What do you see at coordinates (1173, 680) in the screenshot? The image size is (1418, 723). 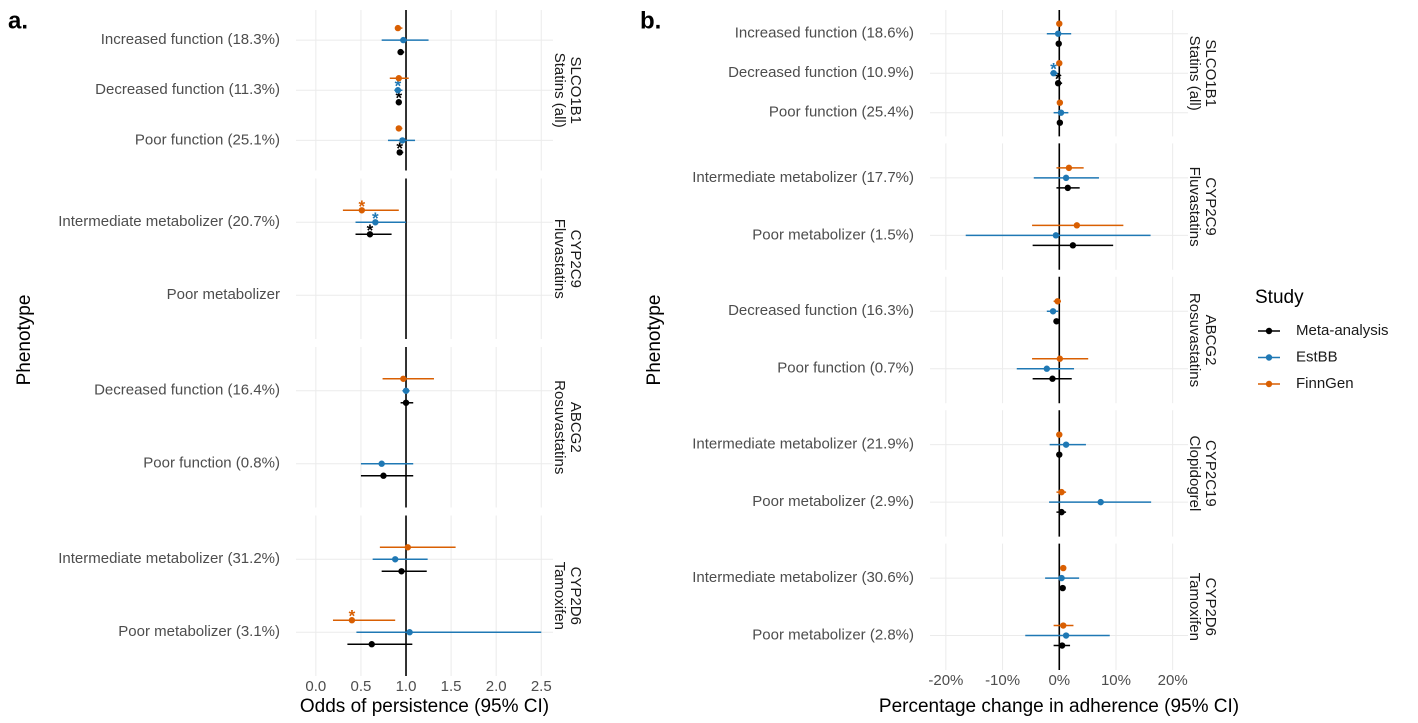 I see `x-tick-label: 20%` at bounding box center [1173, 680].